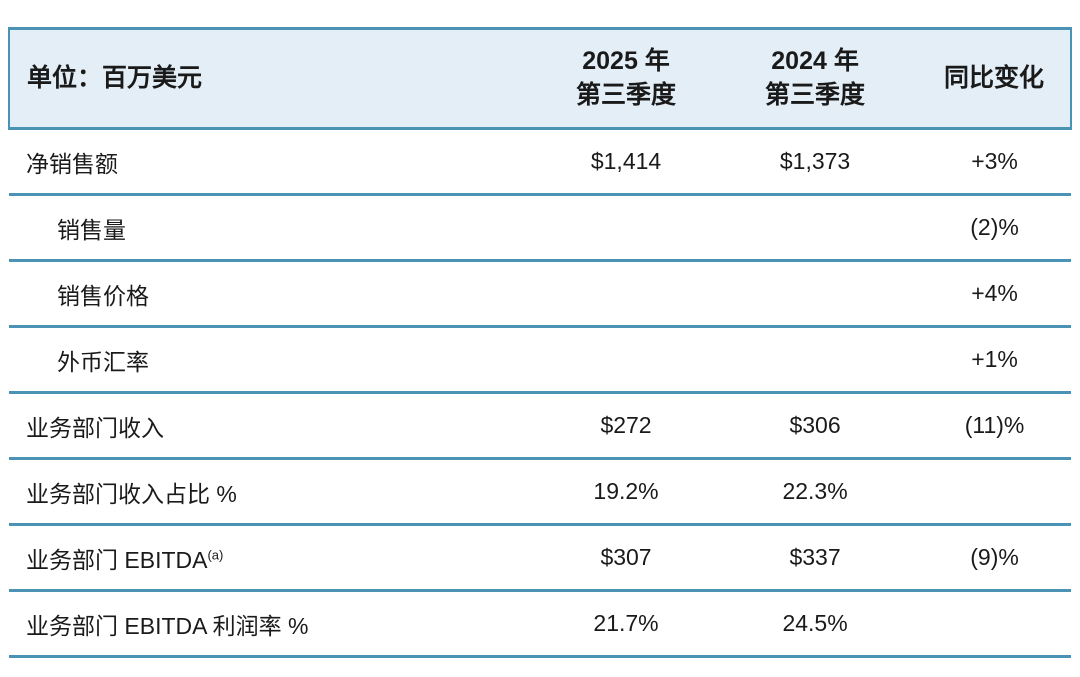 The width and height of the screenshot is (1080, 677). What do you see at coordinates (815, 624) in the screenshot?
I see `value-2024-q3: 24.5%` at bounding box center [815, 624].